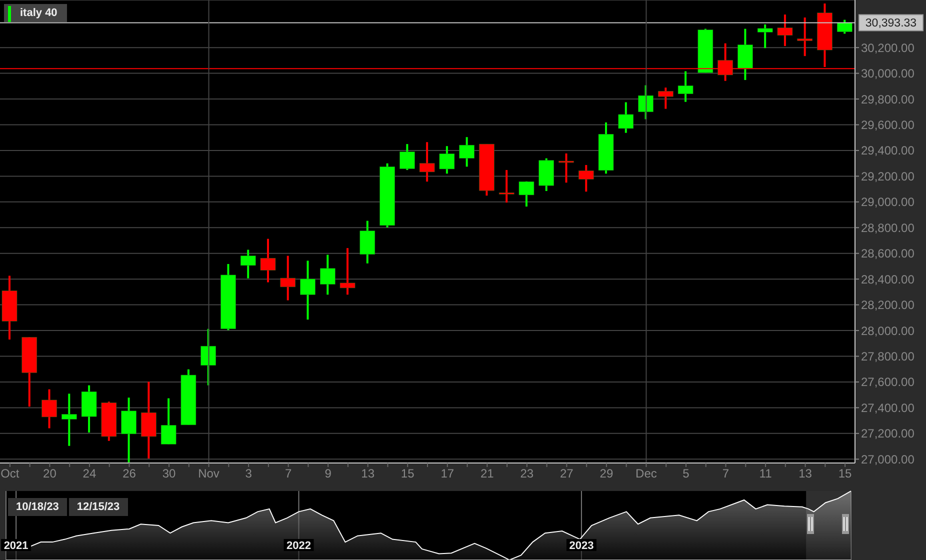  I want to click on x-tick-label: 21, so click(487, 473).